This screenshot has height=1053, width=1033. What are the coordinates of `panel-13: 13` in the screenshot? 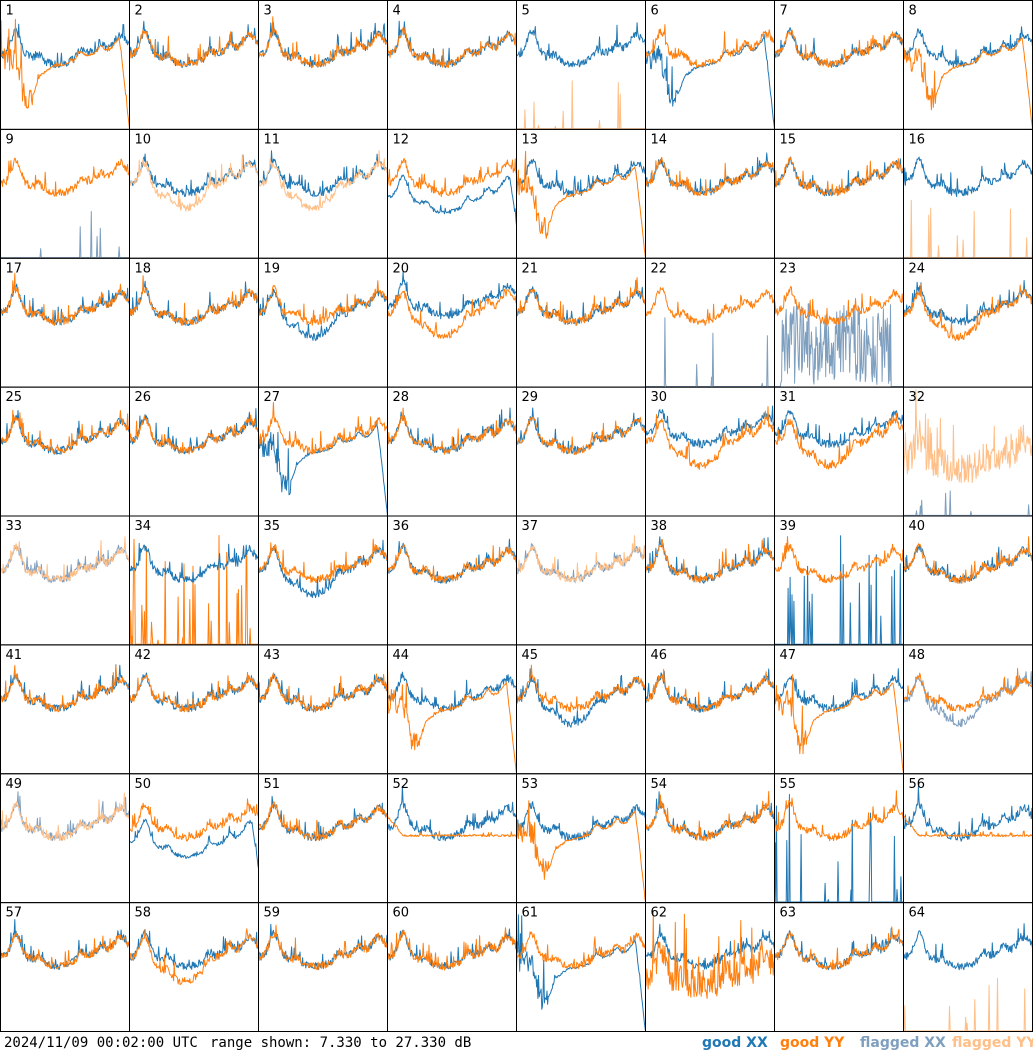 It's located at (581, 193).